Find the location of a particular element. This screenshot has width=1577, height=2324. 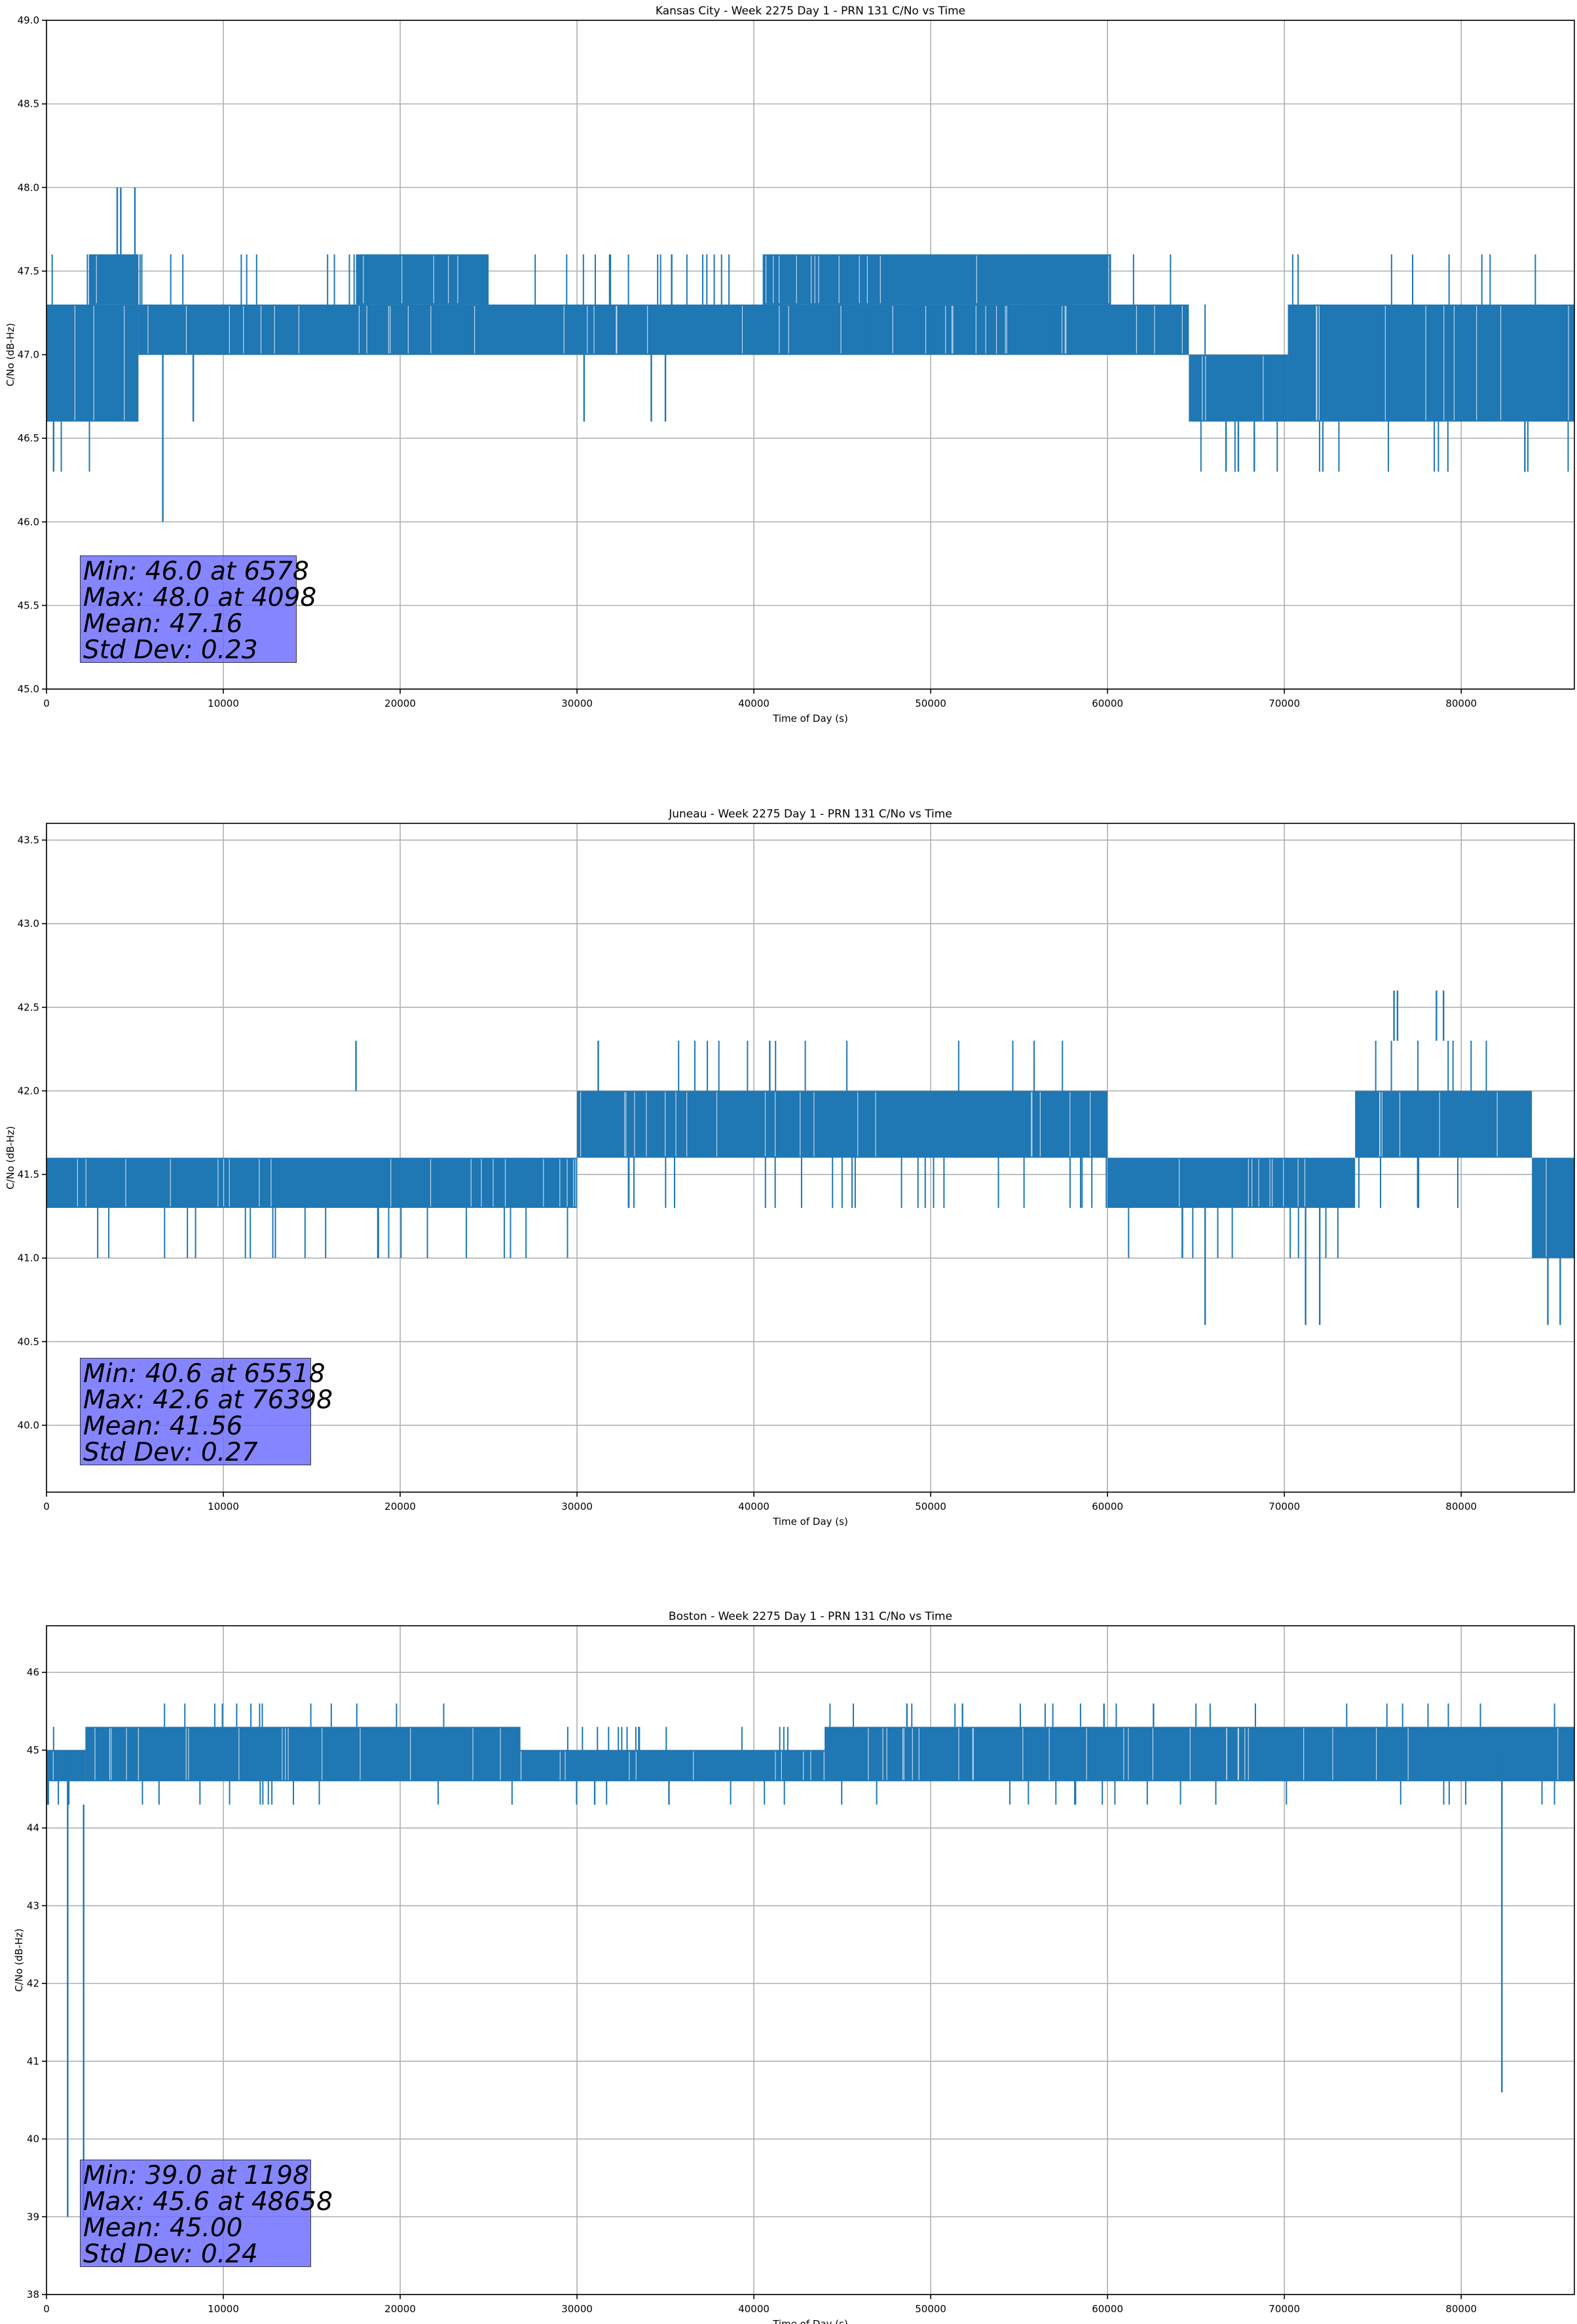

y-tick-label: 46.5 is located at coordinates (28, 438).